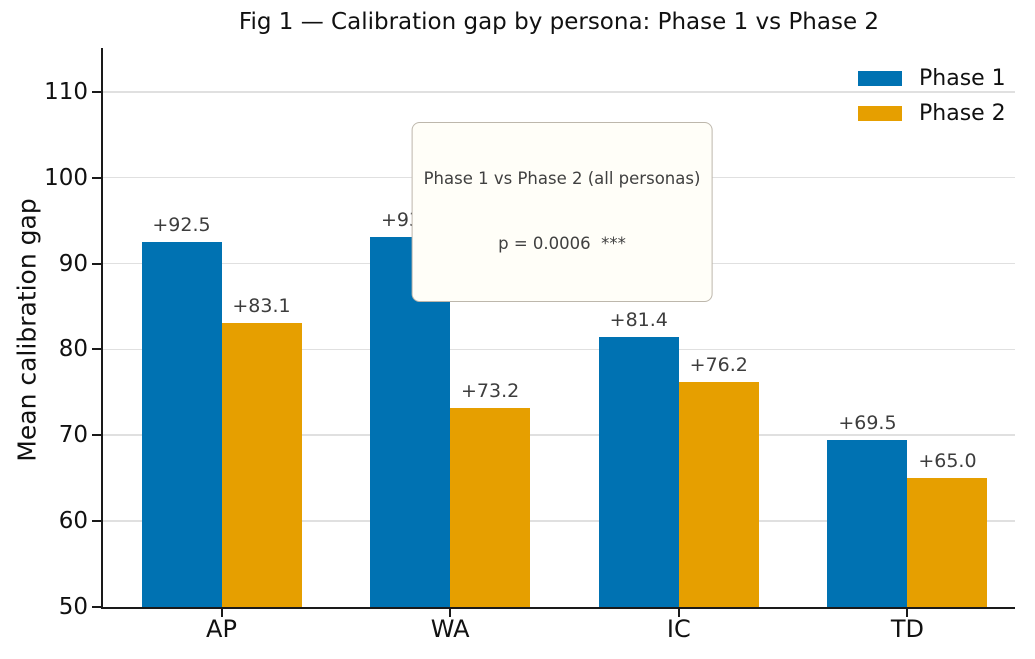 The height and width of the screenshot is (659, 1035). I want to click on bar-value-label: +69.5, so click(867, 422).